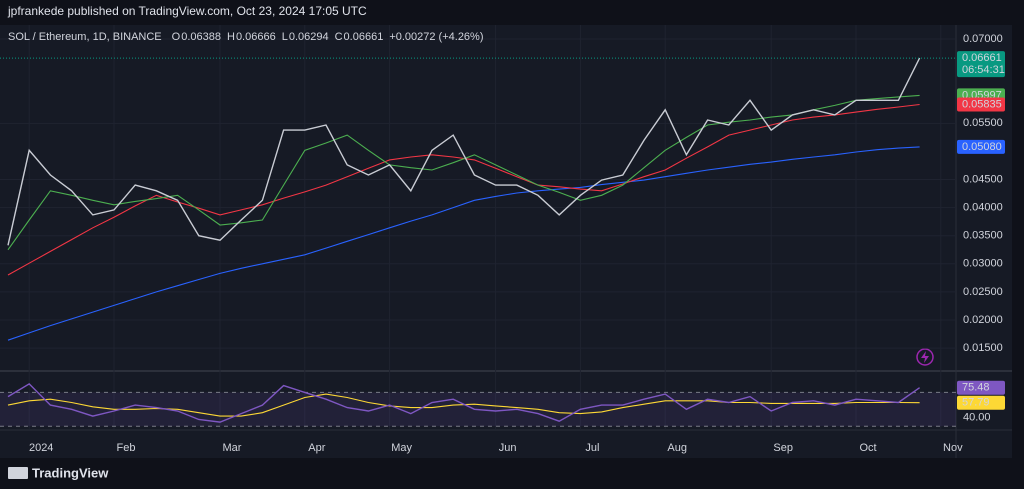 The height and width of the screenshot is (489, 1024). Describe the element at coordinates (436, 37) in the screenshot. I see `change: +0.00272 (+4.26%)` at that location.